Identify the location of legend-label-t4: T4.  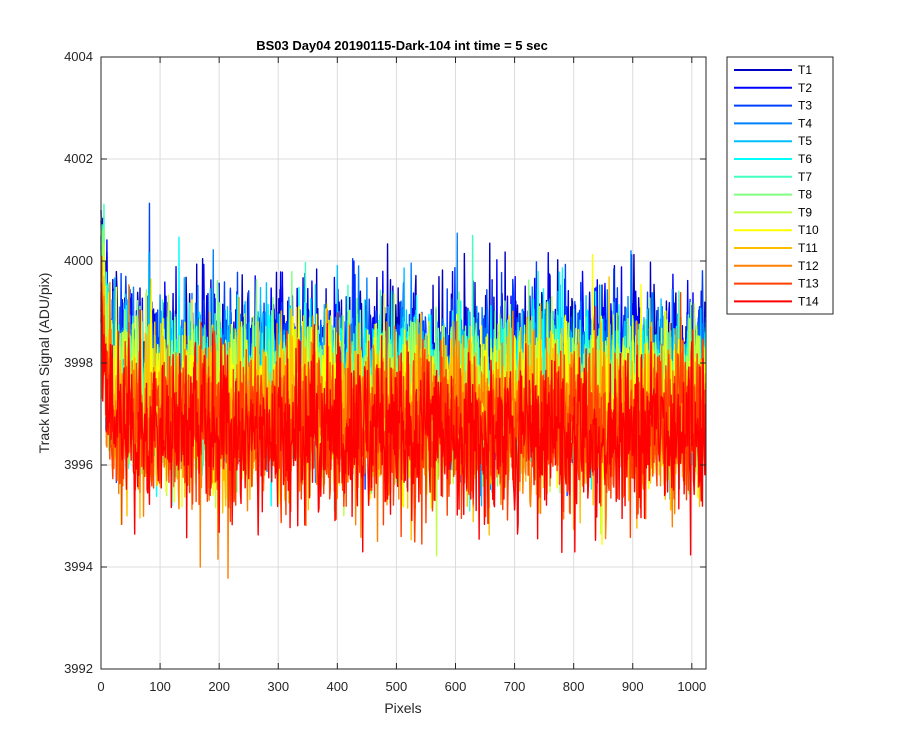
(805, 123).